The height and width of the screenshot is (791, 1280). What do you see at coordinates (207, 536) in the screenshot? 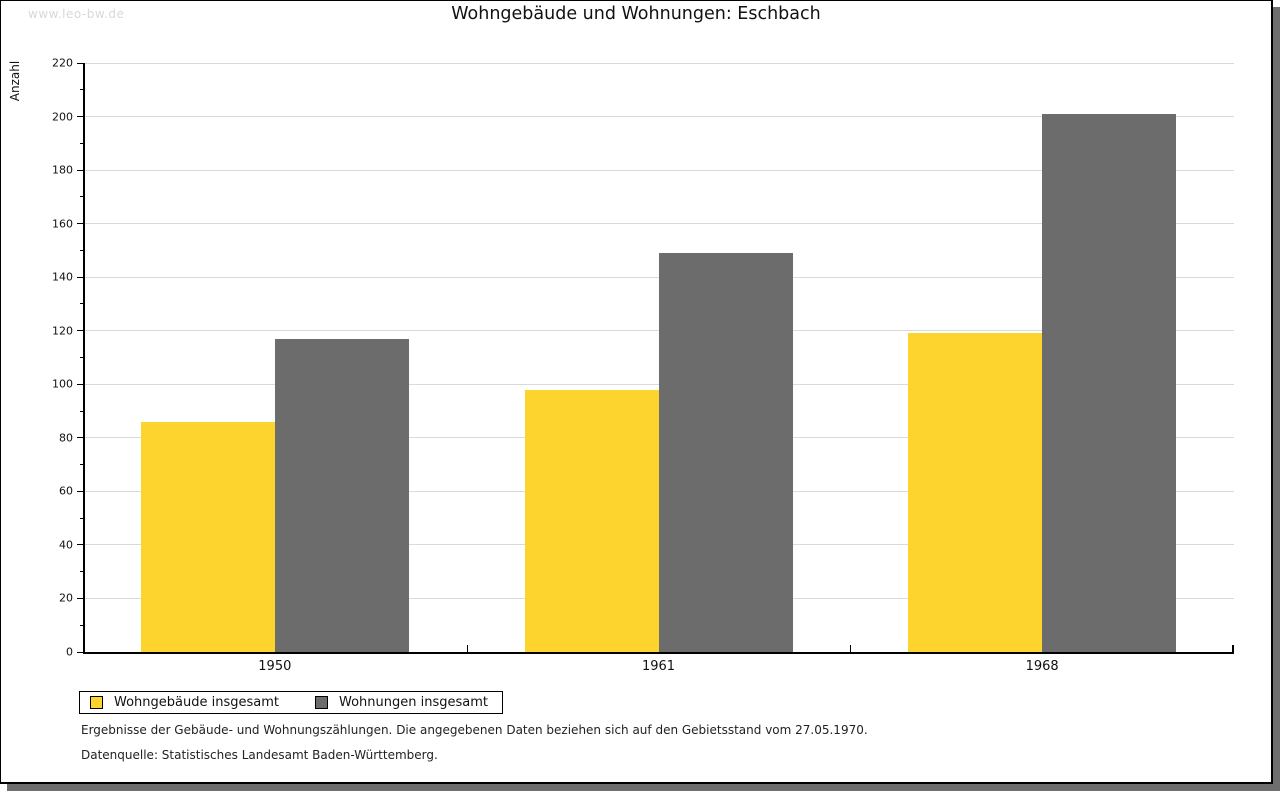
I see `bar-wohngebaeude-1950` at bounding box center [207, 536].